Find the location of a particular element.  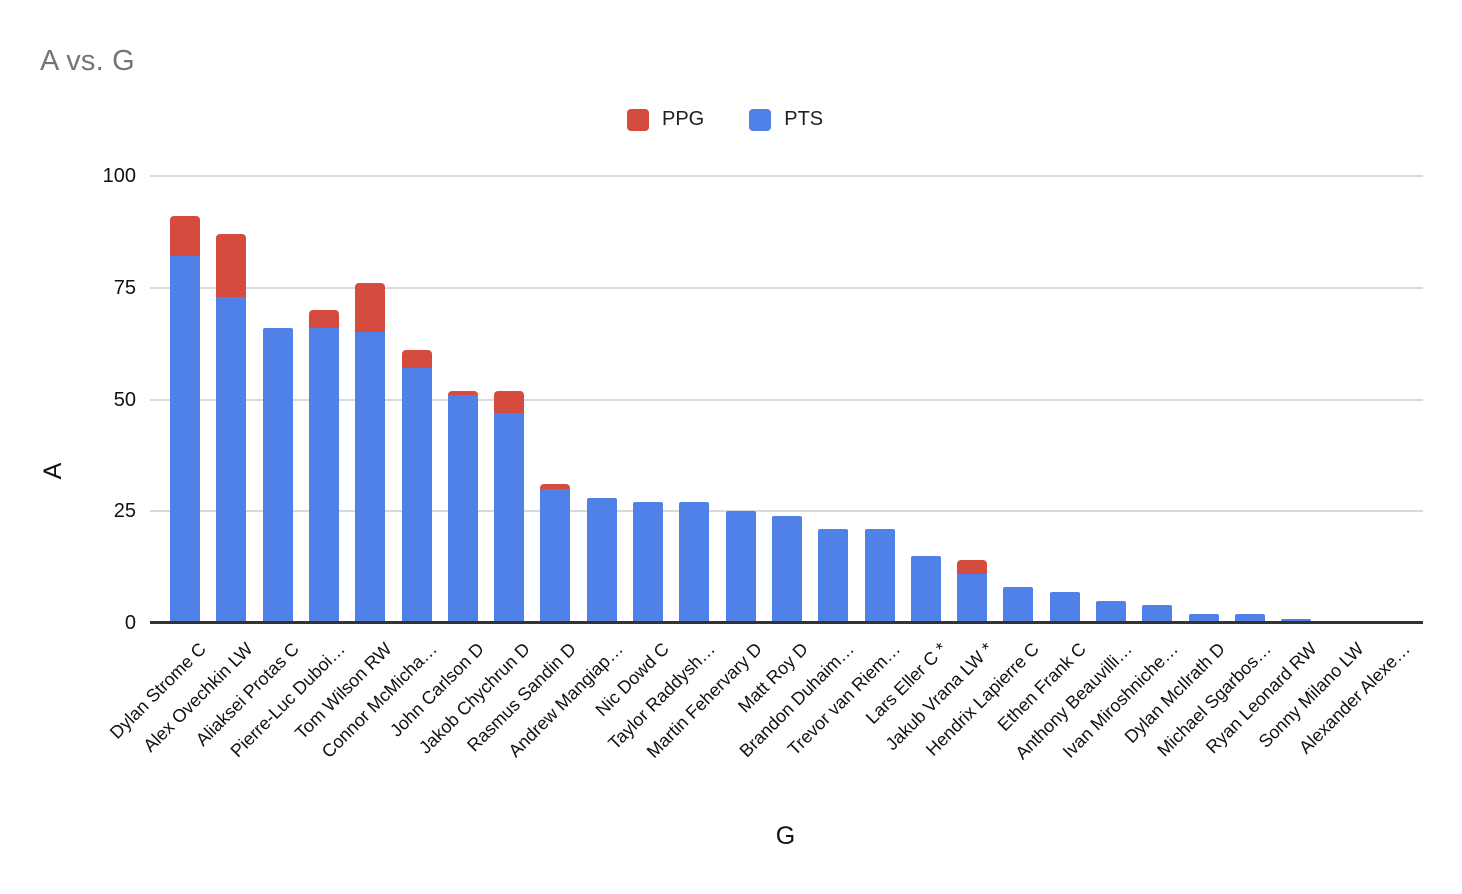

bar-alex-ovechkin-lw-ppg is located at coordinates (231, 265).